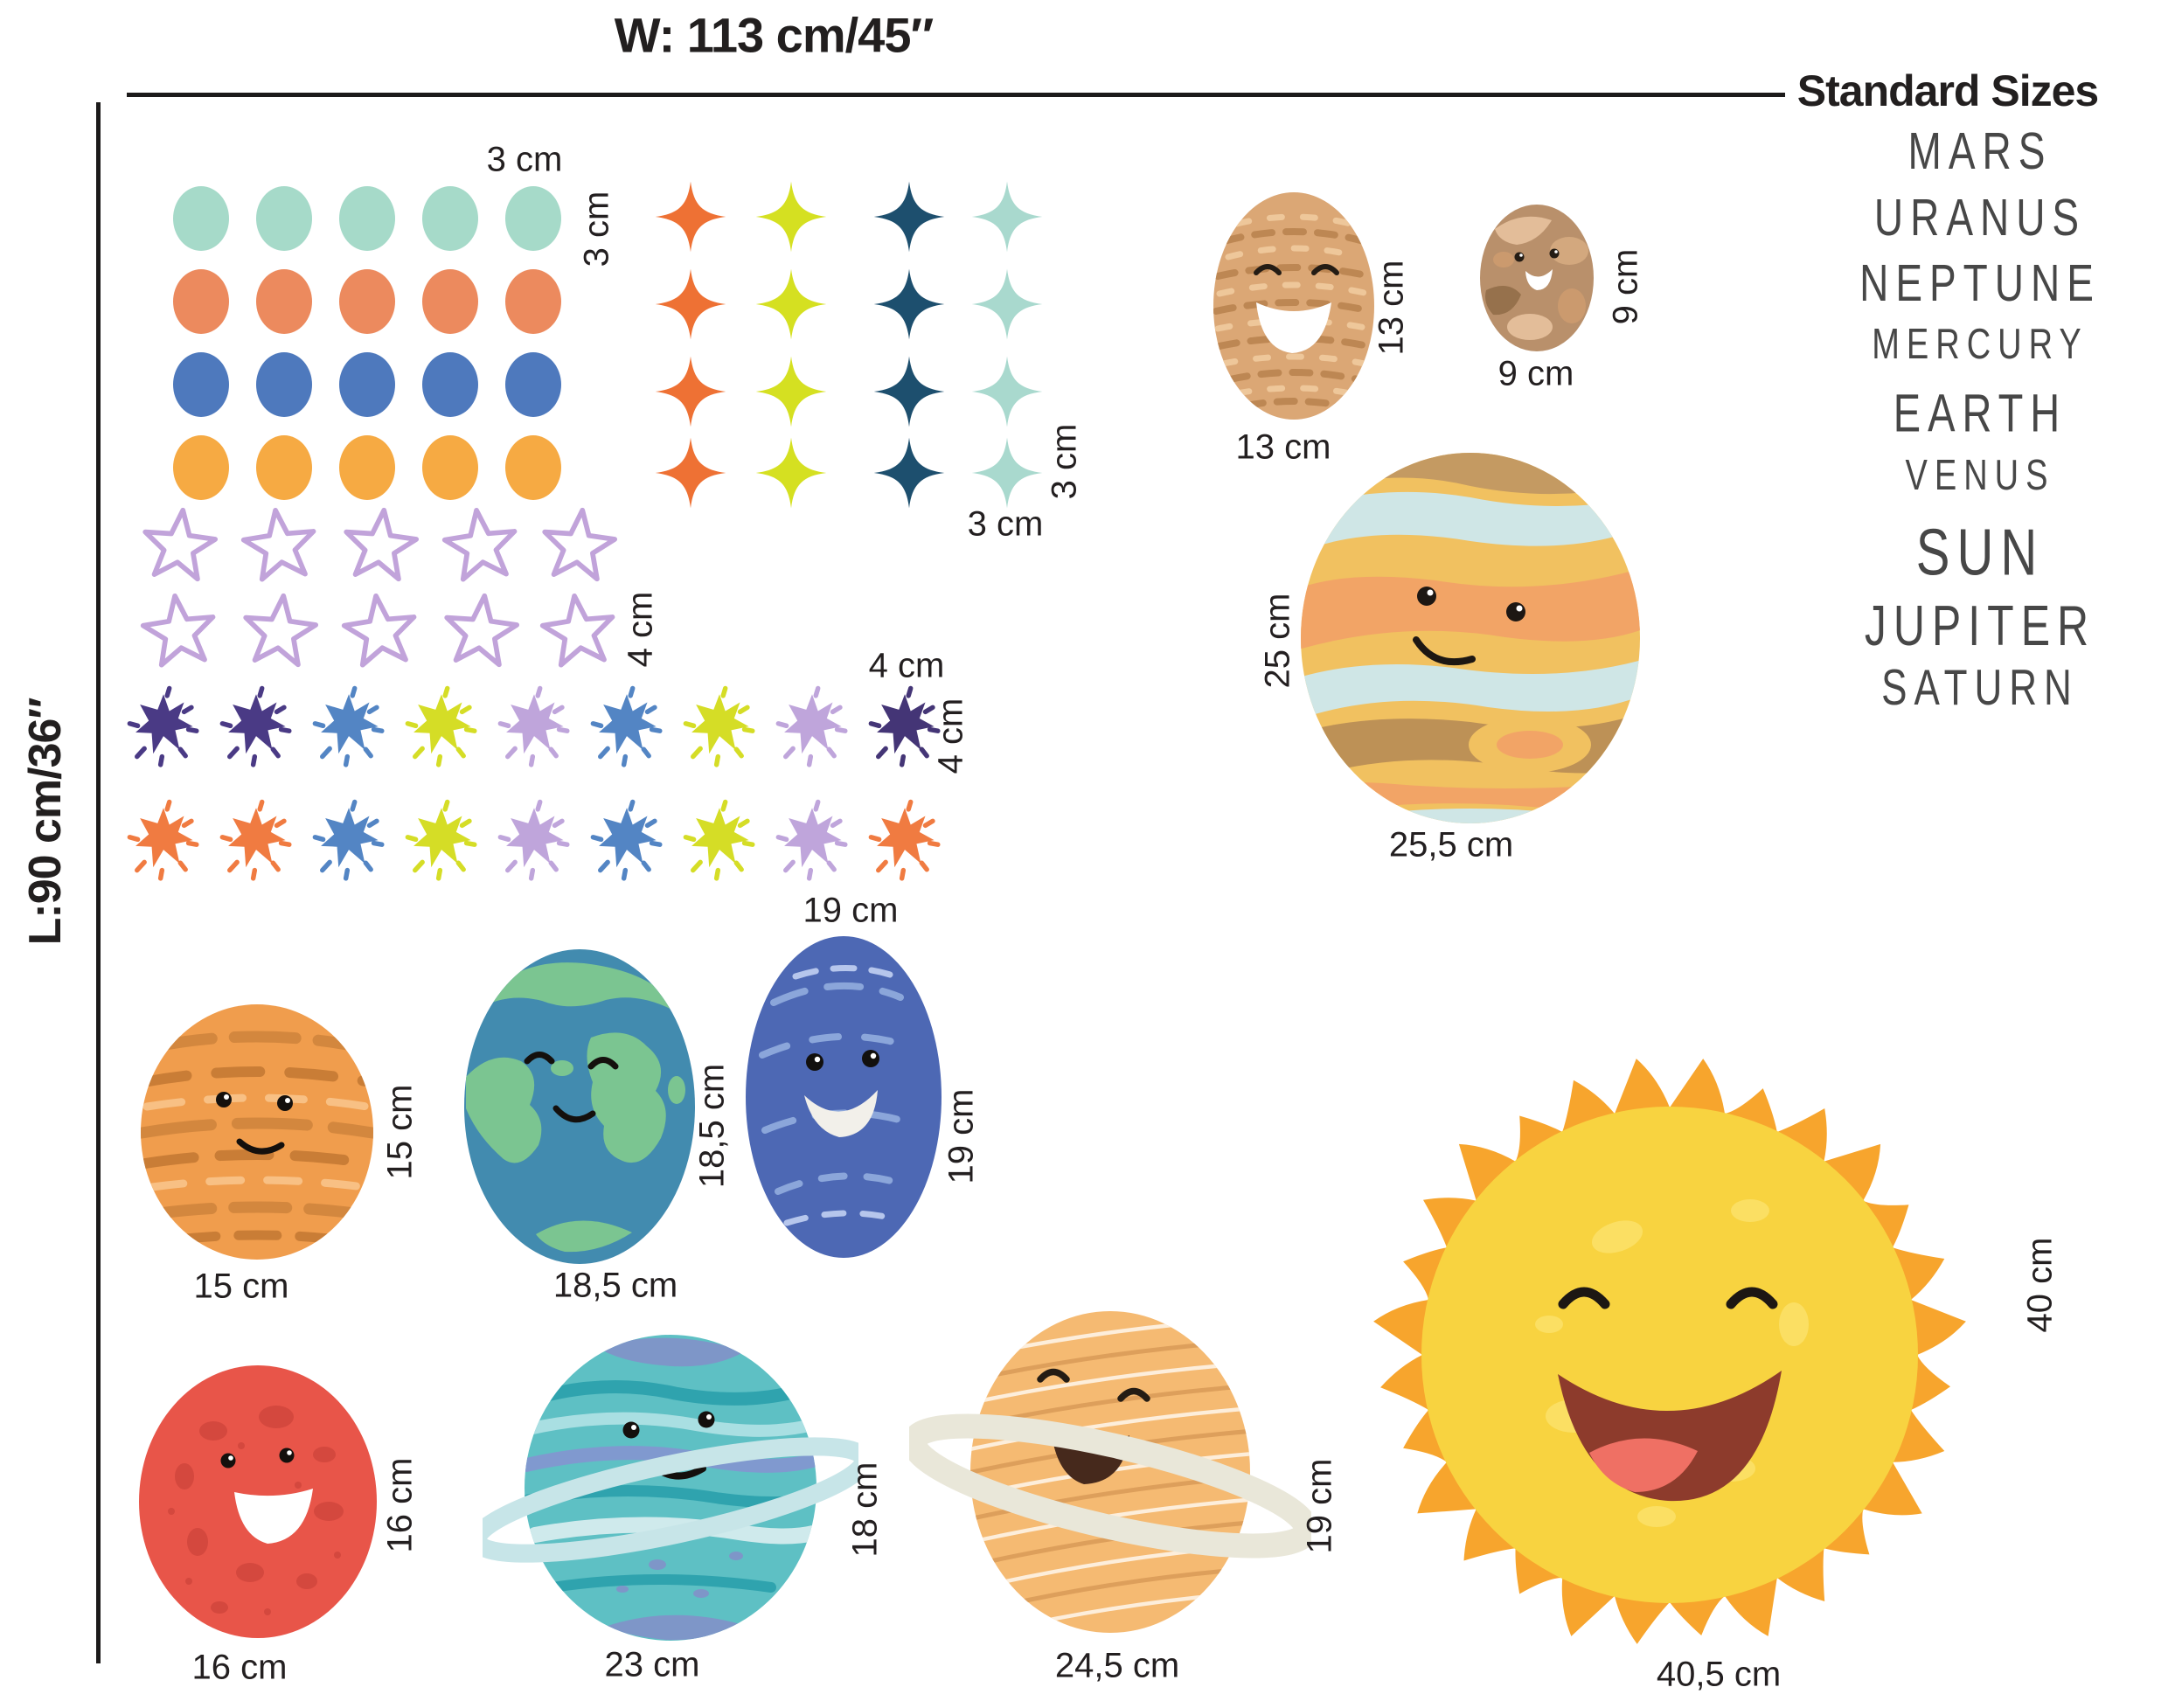 The width and height of the screenshot is (2168, 1708). I want to click on saturn-sticker, so click(1110, 1472).